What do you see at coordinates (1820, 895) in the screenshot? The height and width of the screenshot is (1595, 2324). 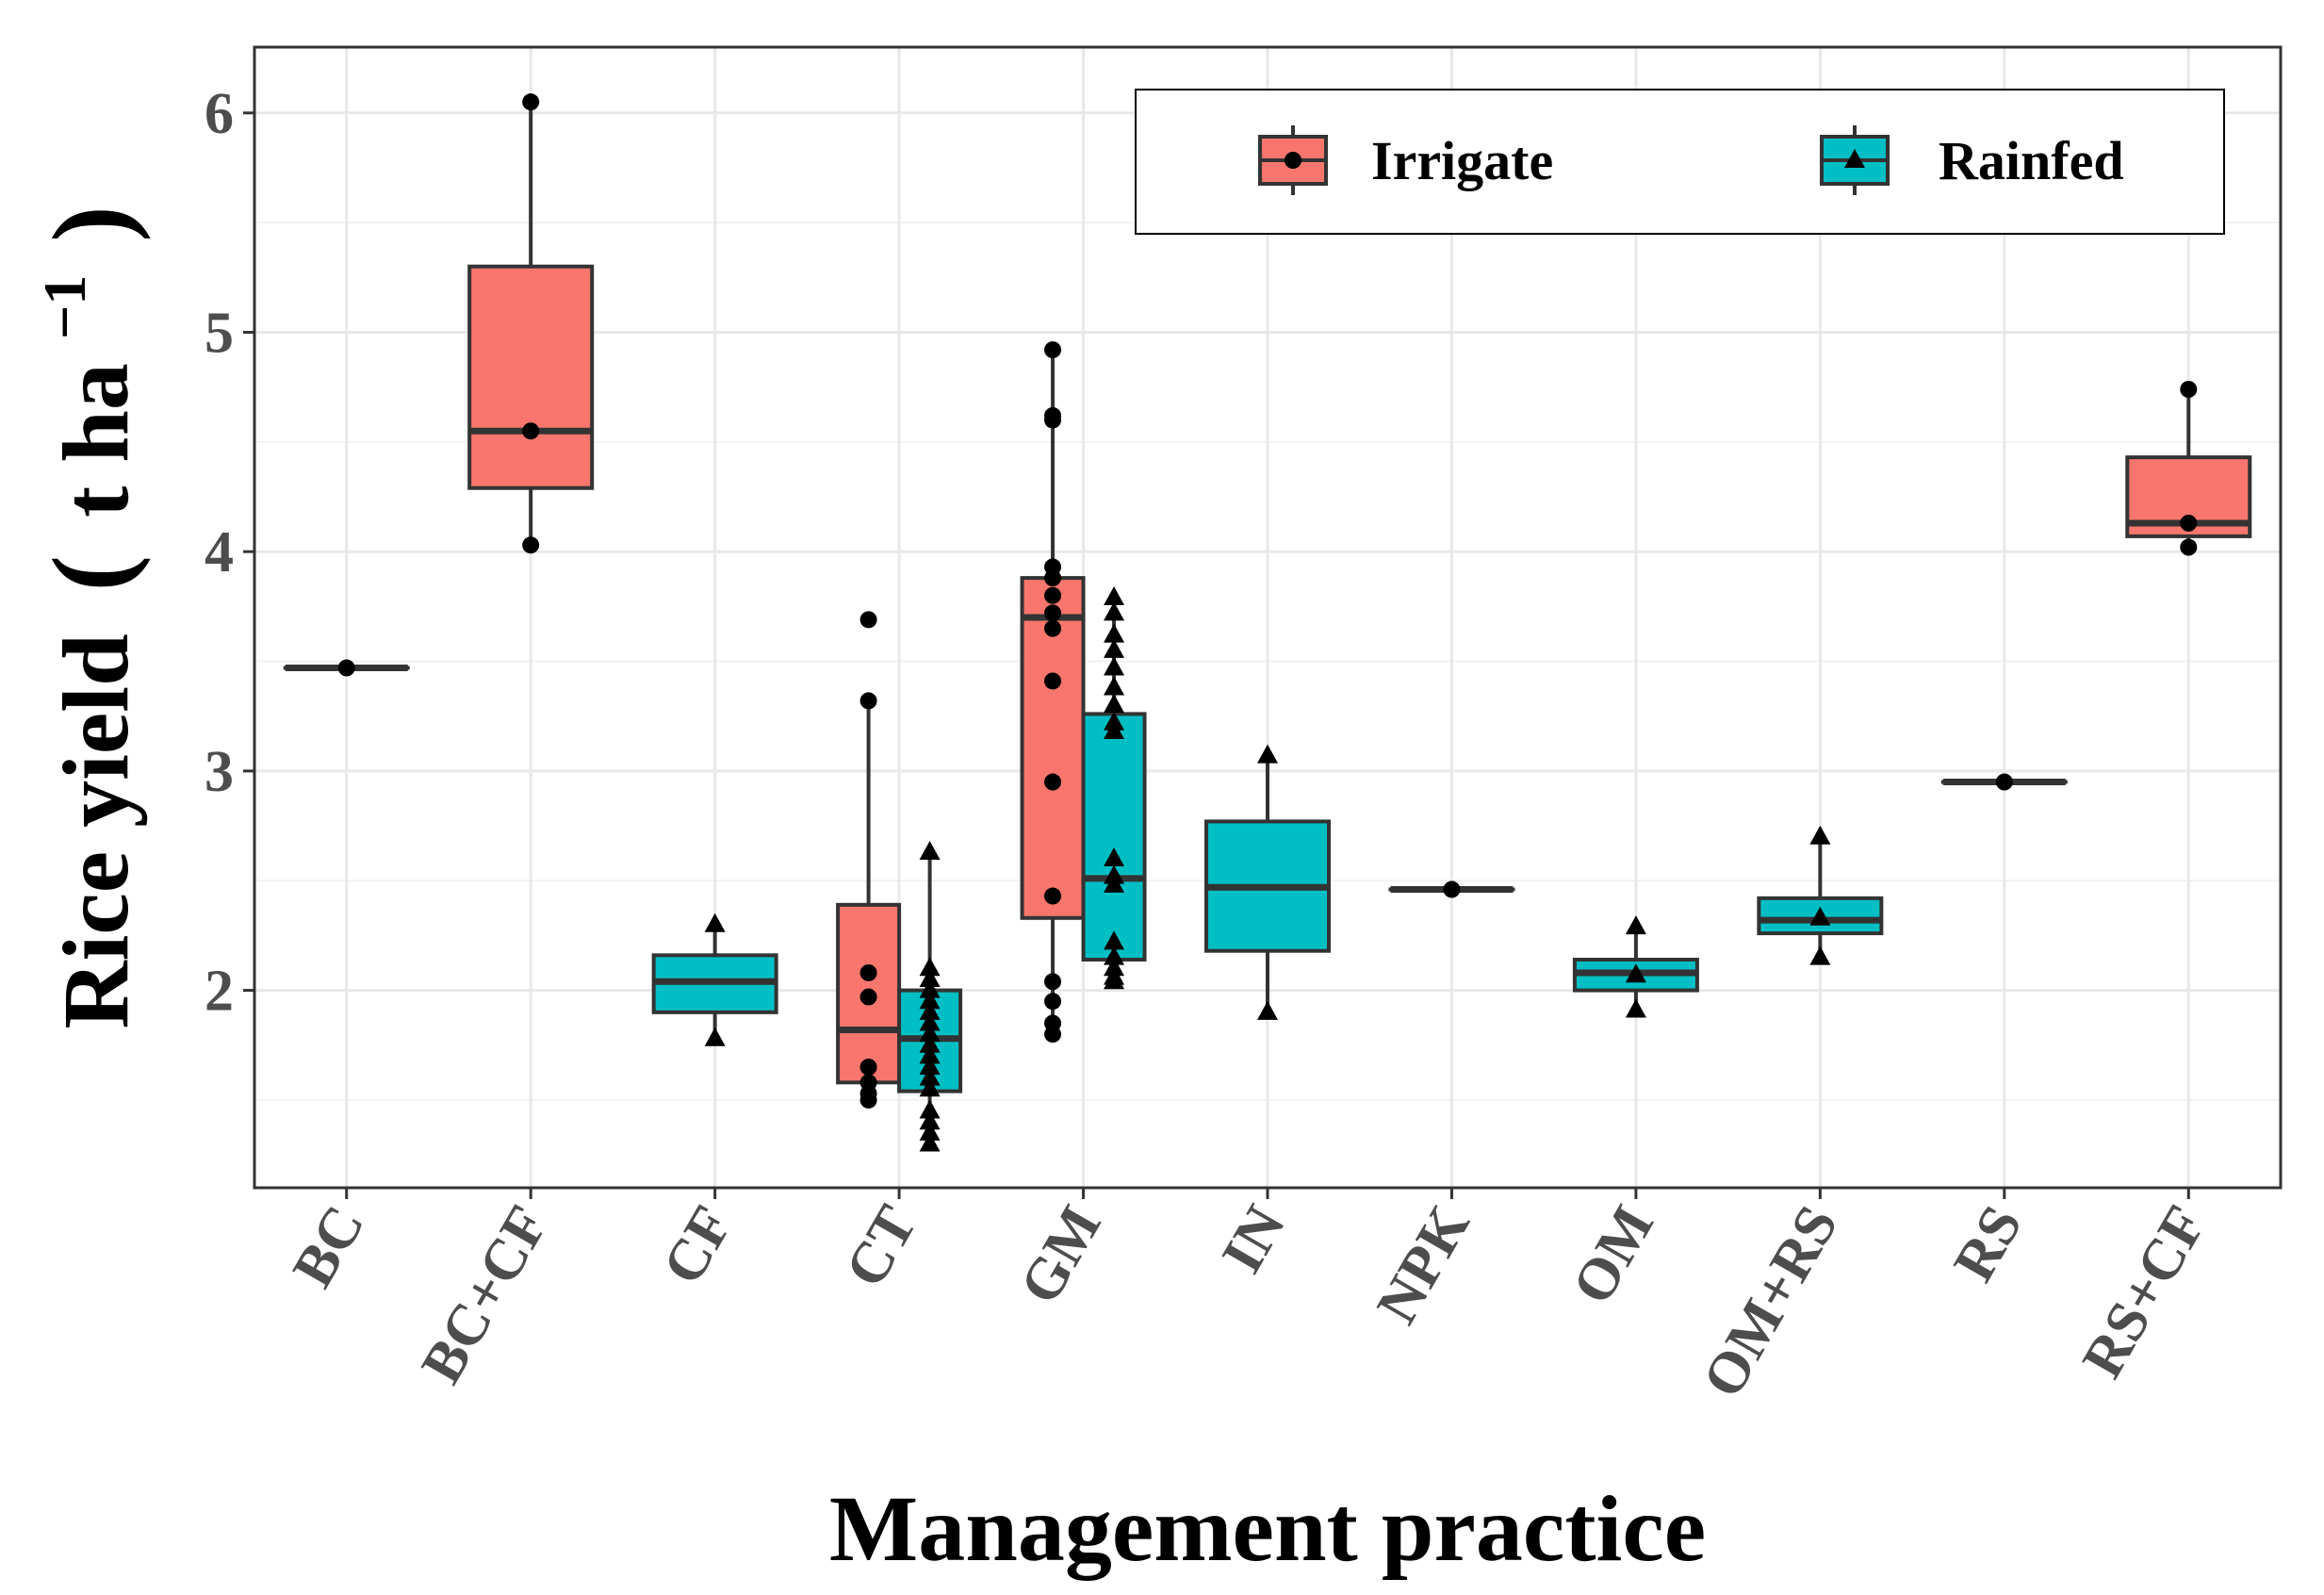 I see `box-rainfed-om-plus-rs` at bounding box center [1820, 895].